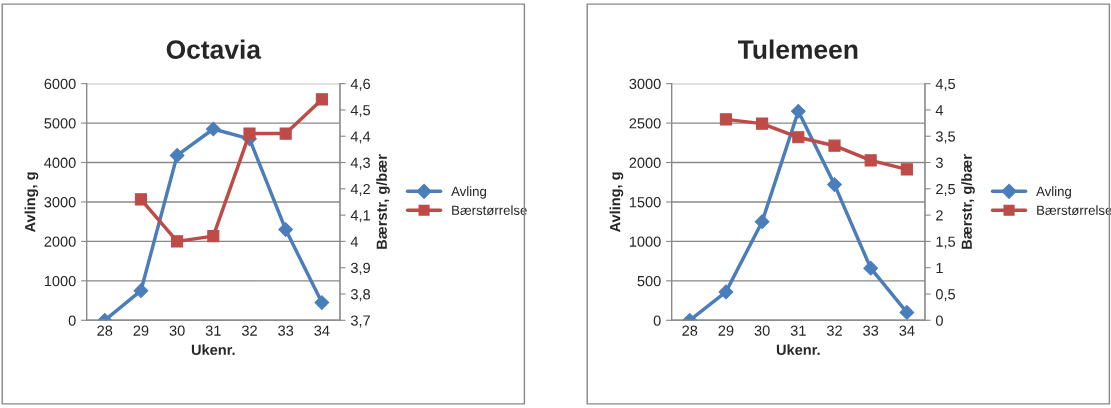 The image size is (1111, 408). What do you see at coordinates (214, 49) in the screenshot?
I see `chart-title: Octavia` at bounding box center [214, 49].